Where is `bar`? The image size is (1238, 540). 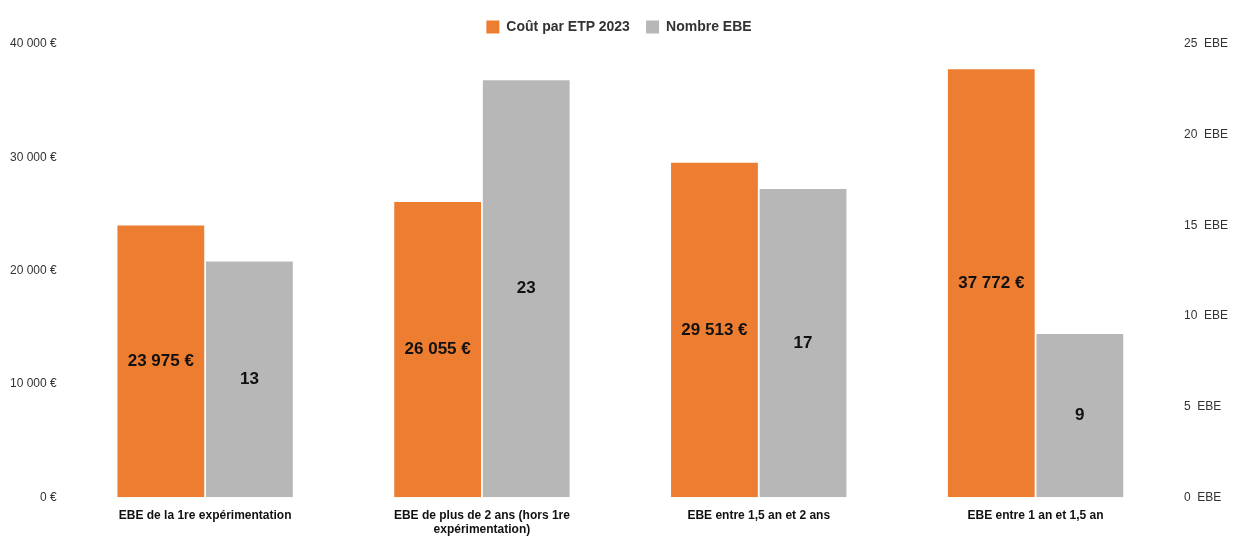 bar is located at coordinates (991, 283).